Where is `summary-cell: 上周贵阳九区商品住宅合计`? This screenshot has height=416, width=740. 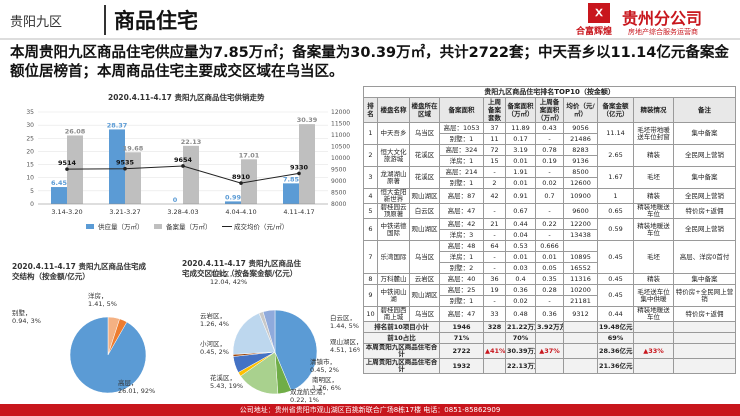 summary-cell: 上周贵阳九区商品住宅合计 is located at coordinates (401, 366).